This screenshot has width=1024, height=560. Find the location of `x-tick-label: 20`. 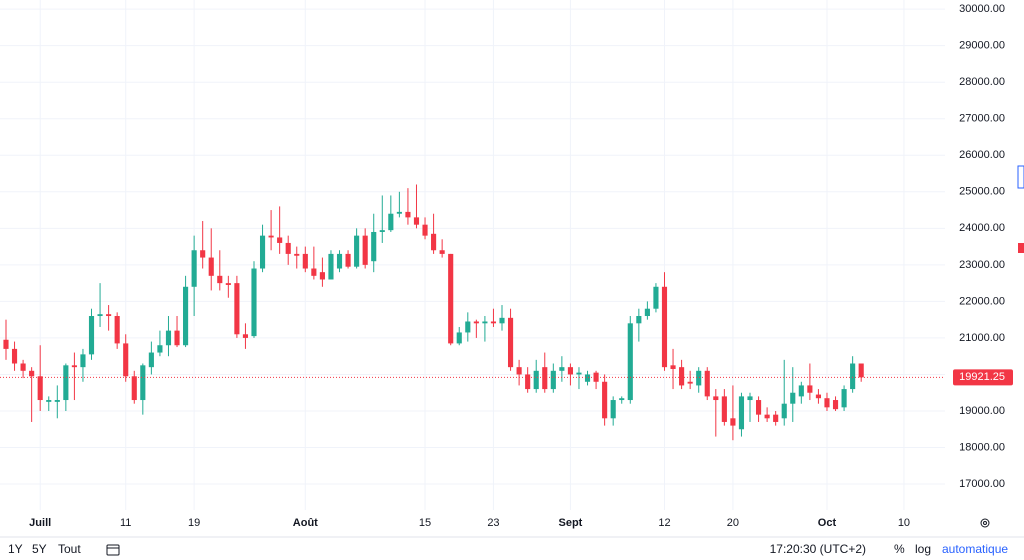

x-tick-label: 20 is located at coordinates (733, 523).